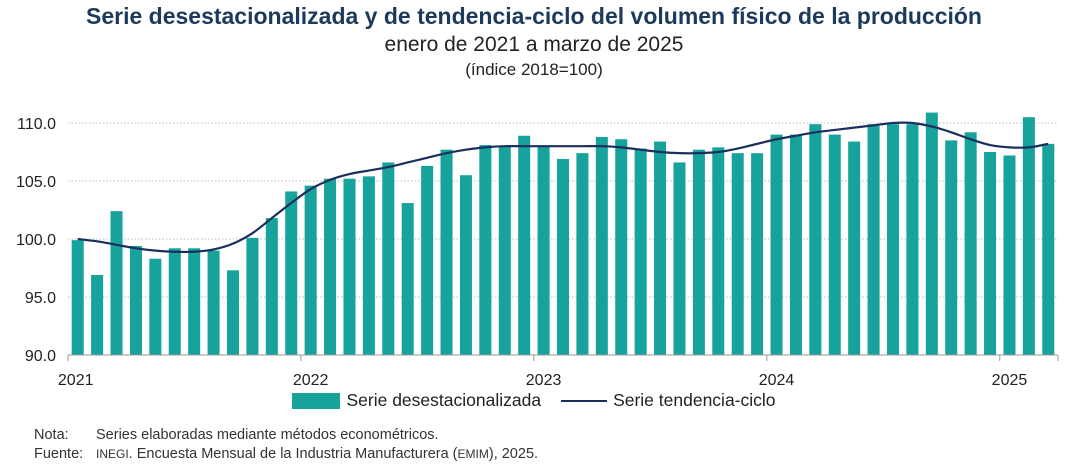 Image resolution: width=1068 pixels, height=471 pixels. I want to click on chart-index-note: (índice 2018=100), so click(534, 69).